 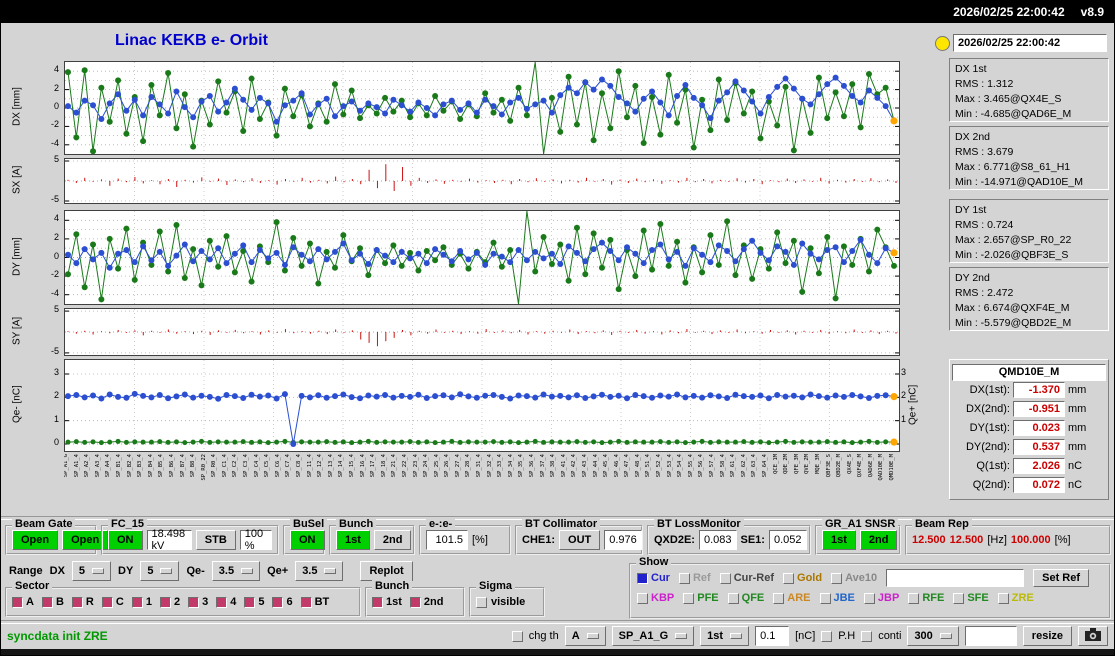 I want to click on set-ref-button: Set Ref, so click(x=1061, y=578).